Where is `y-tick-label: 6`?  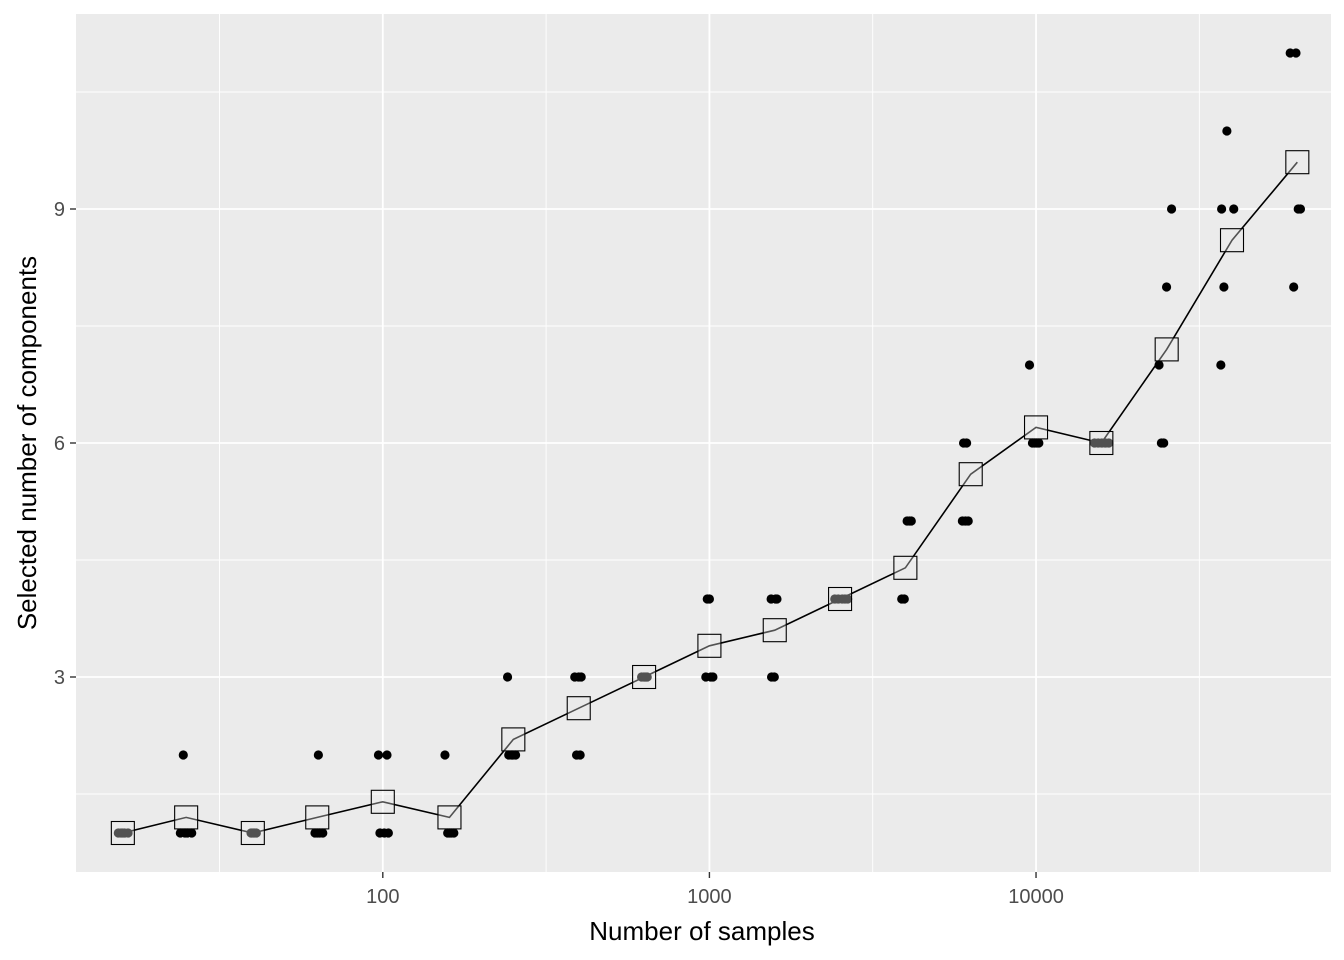 y-tick-label: 6 is located at coordinates (59, 444).